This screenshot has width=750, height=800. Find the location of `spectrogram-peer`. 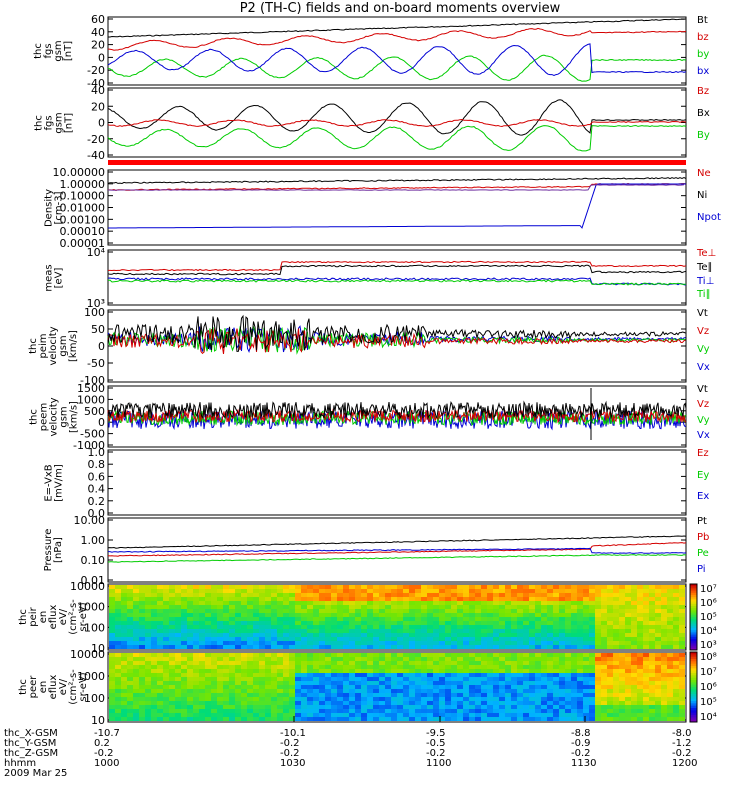

spectrogram-peer is located at coordinates (397, 687).